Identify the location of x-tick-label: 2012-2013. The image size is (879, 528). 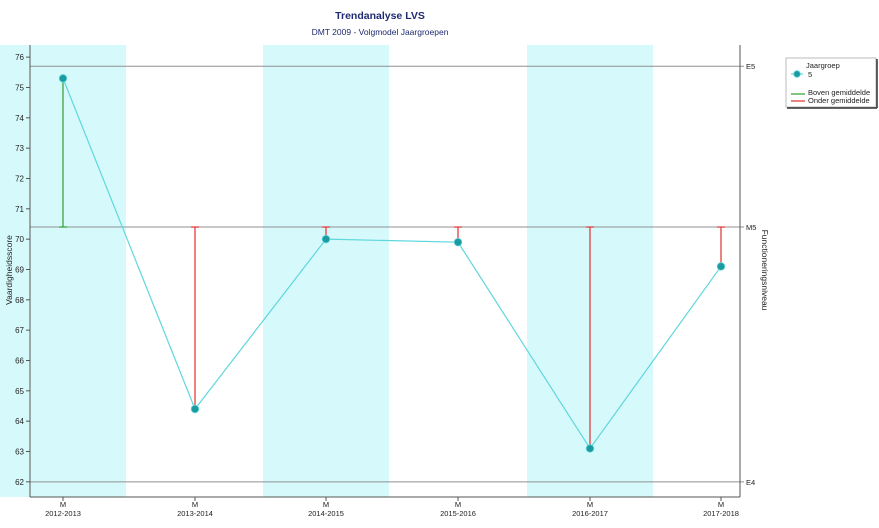
(63, 513).